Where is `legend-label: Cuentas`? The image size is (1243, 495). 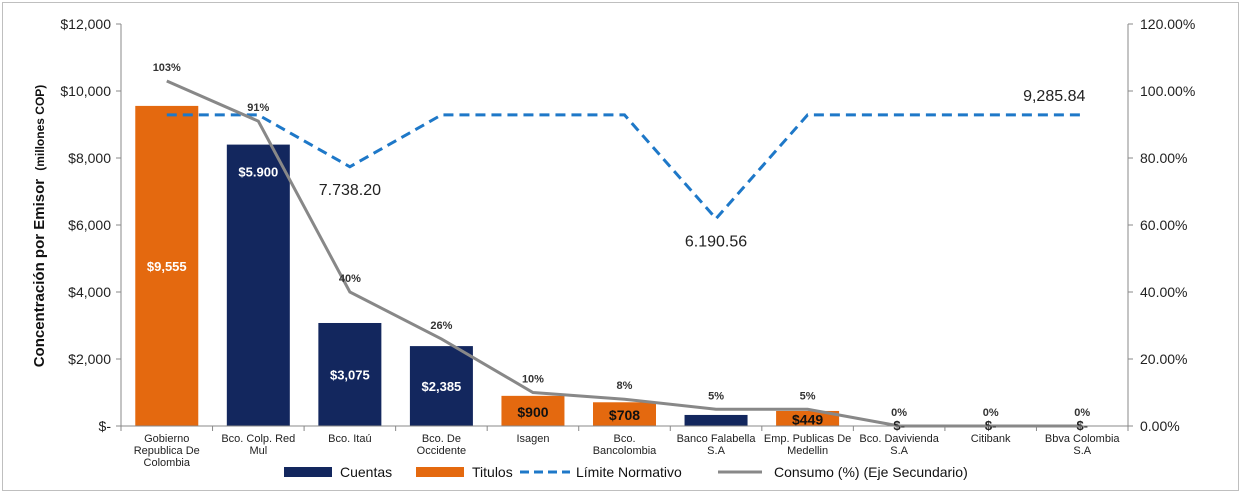 legend-label: Cuentas is located at coordinates (366, 472).